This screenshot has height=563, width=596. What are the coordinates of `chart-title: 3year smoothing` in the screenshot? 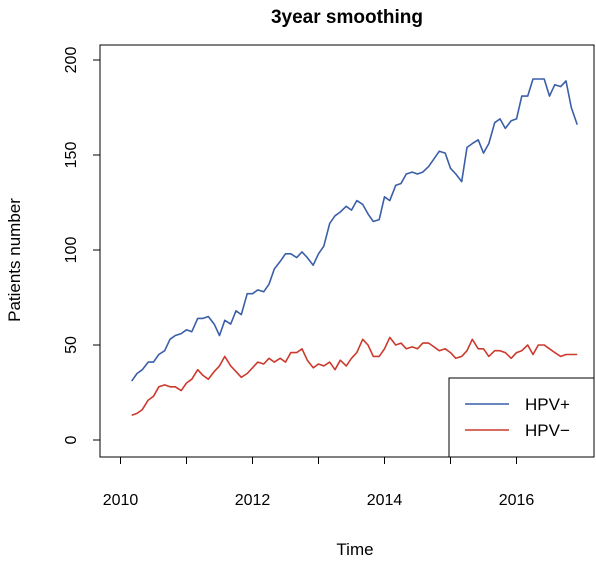 It's located at (347, 17).